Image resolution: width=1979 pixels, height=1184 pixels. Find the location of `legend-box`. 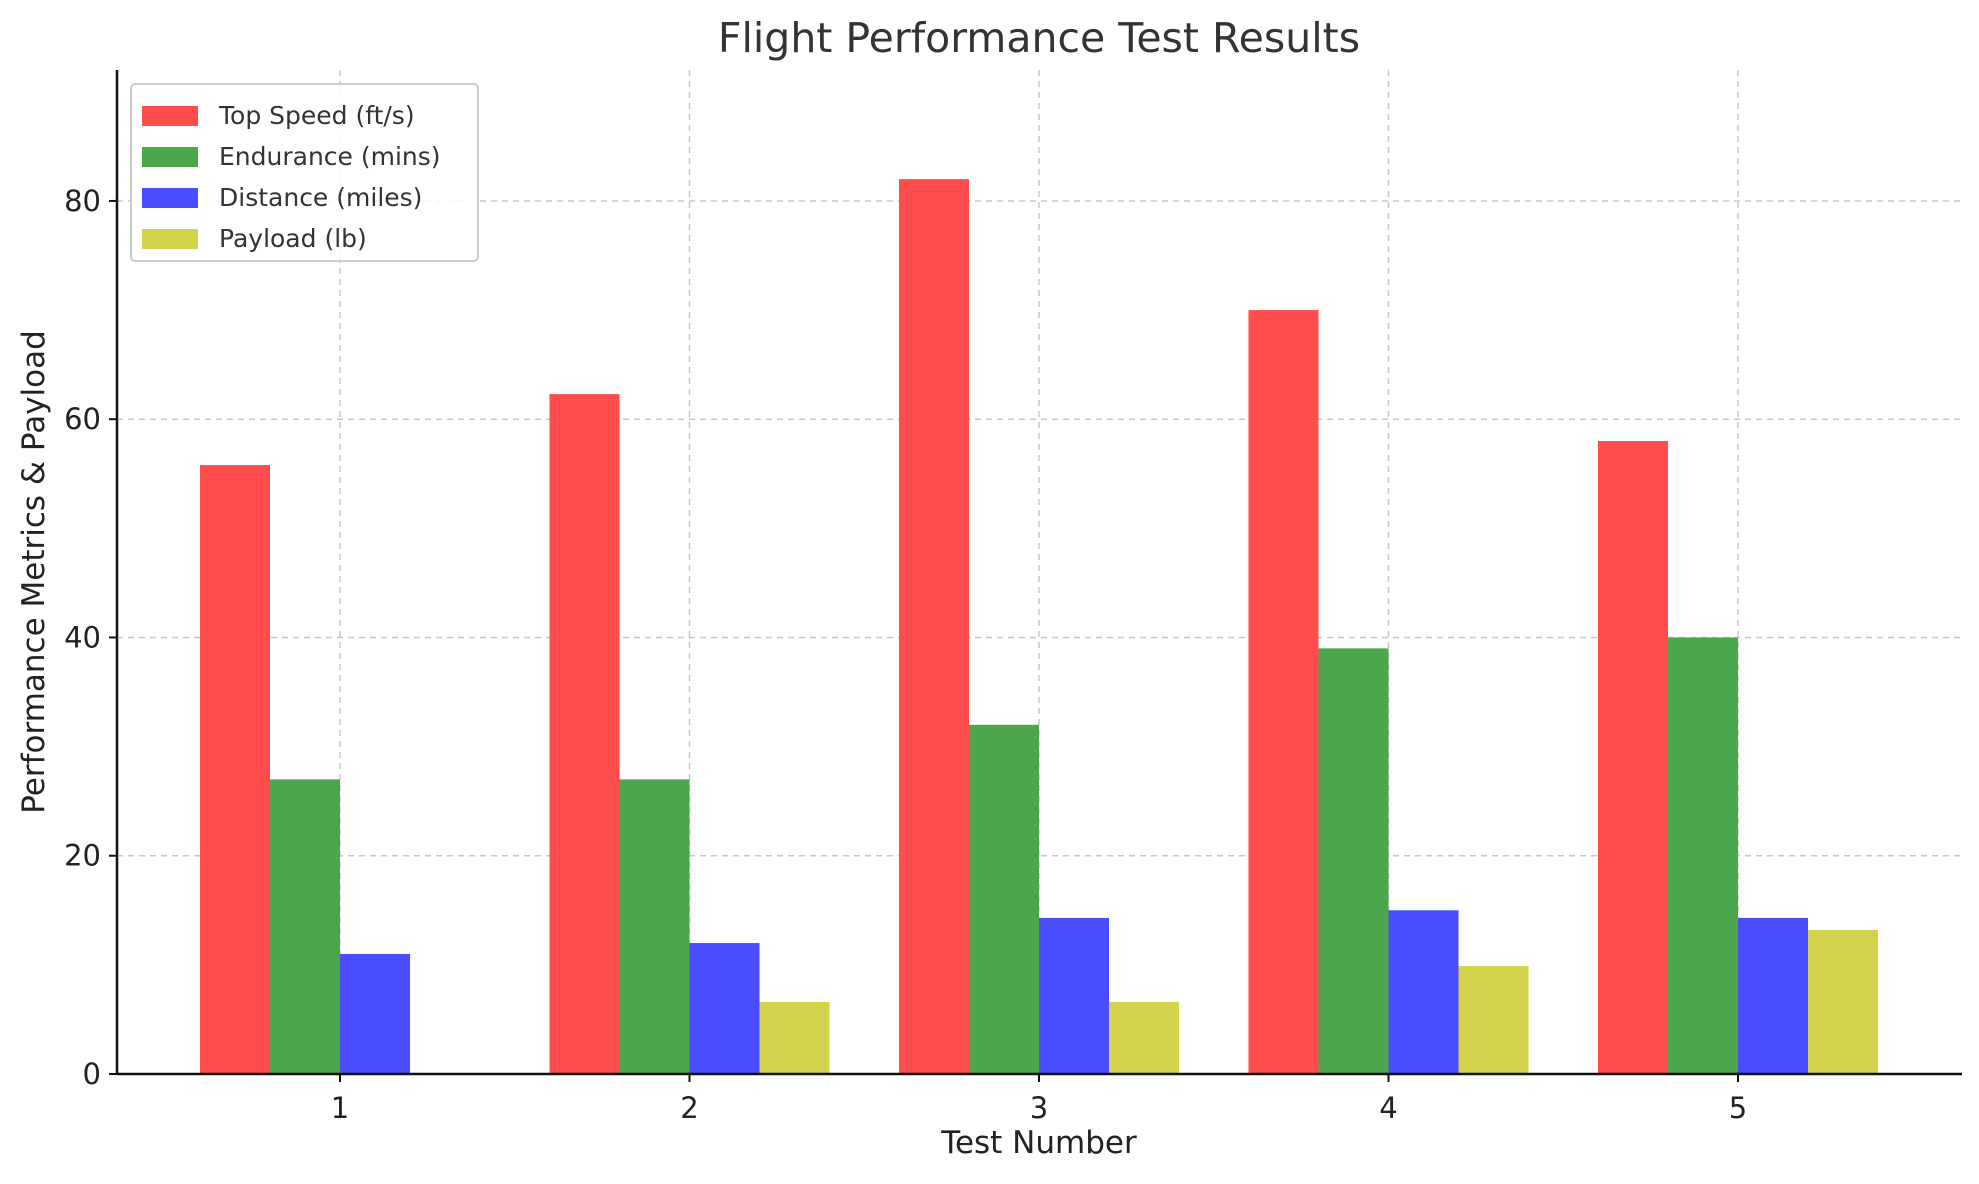

legend-box is located at coordinates (304, 172).